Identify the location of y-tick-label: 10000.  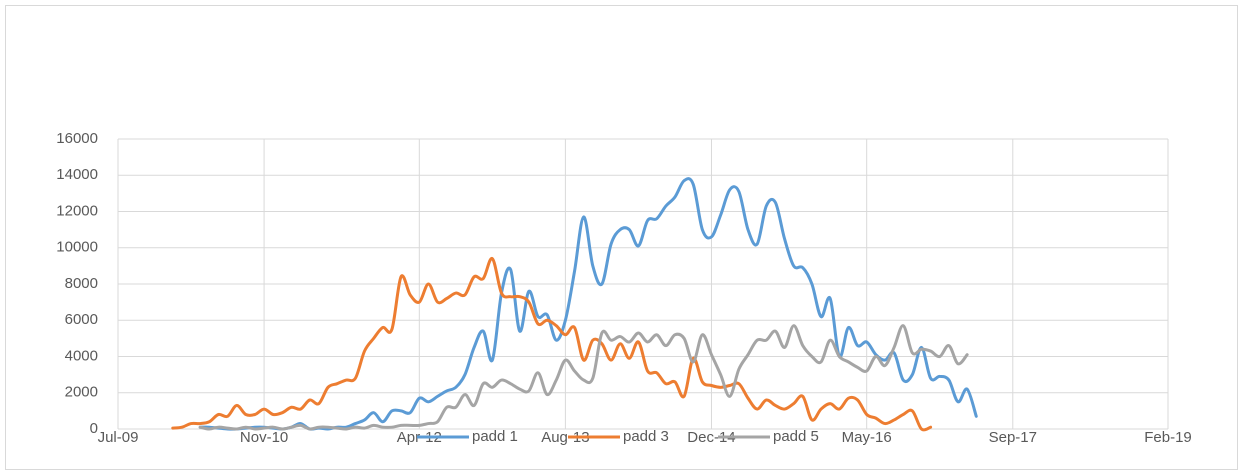
(77, 247).